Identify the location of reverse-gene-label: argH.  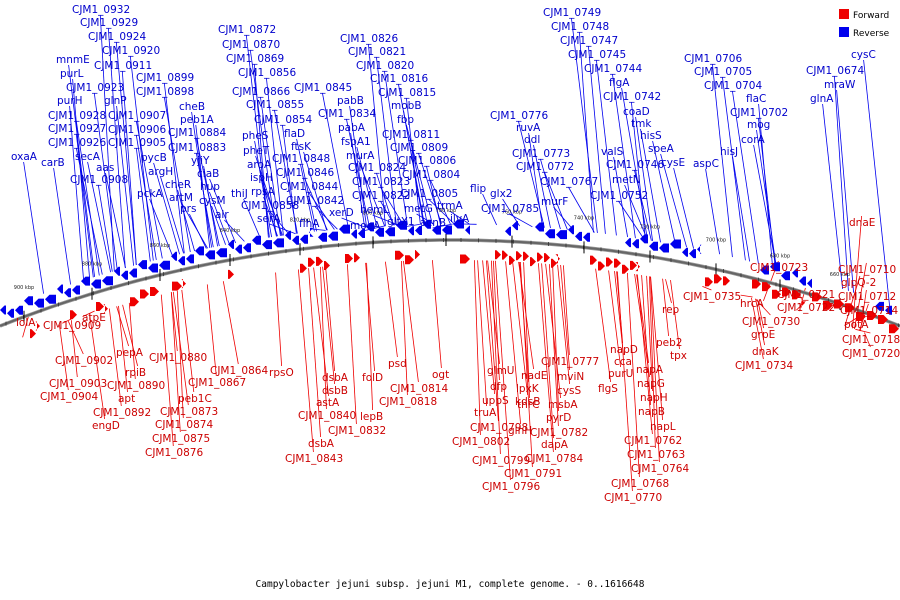
(160, 172).